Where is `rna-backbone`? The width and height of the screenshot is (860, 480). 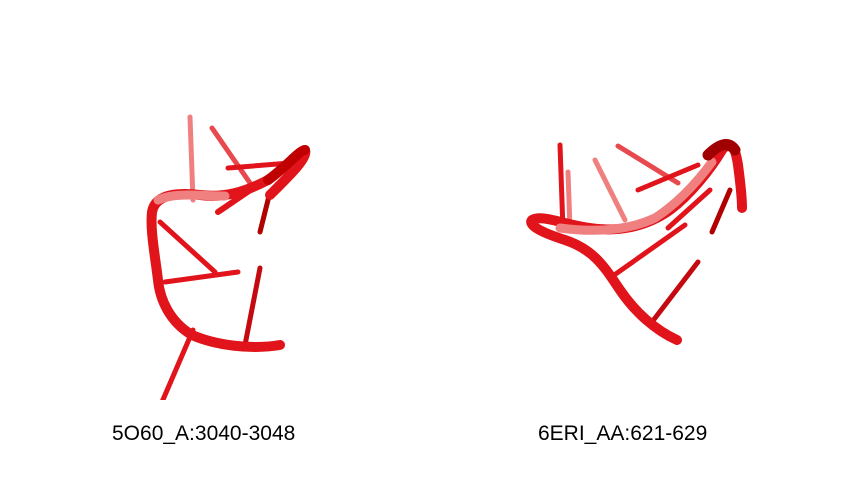
rna-backbone is located at coordinates (228, 248).